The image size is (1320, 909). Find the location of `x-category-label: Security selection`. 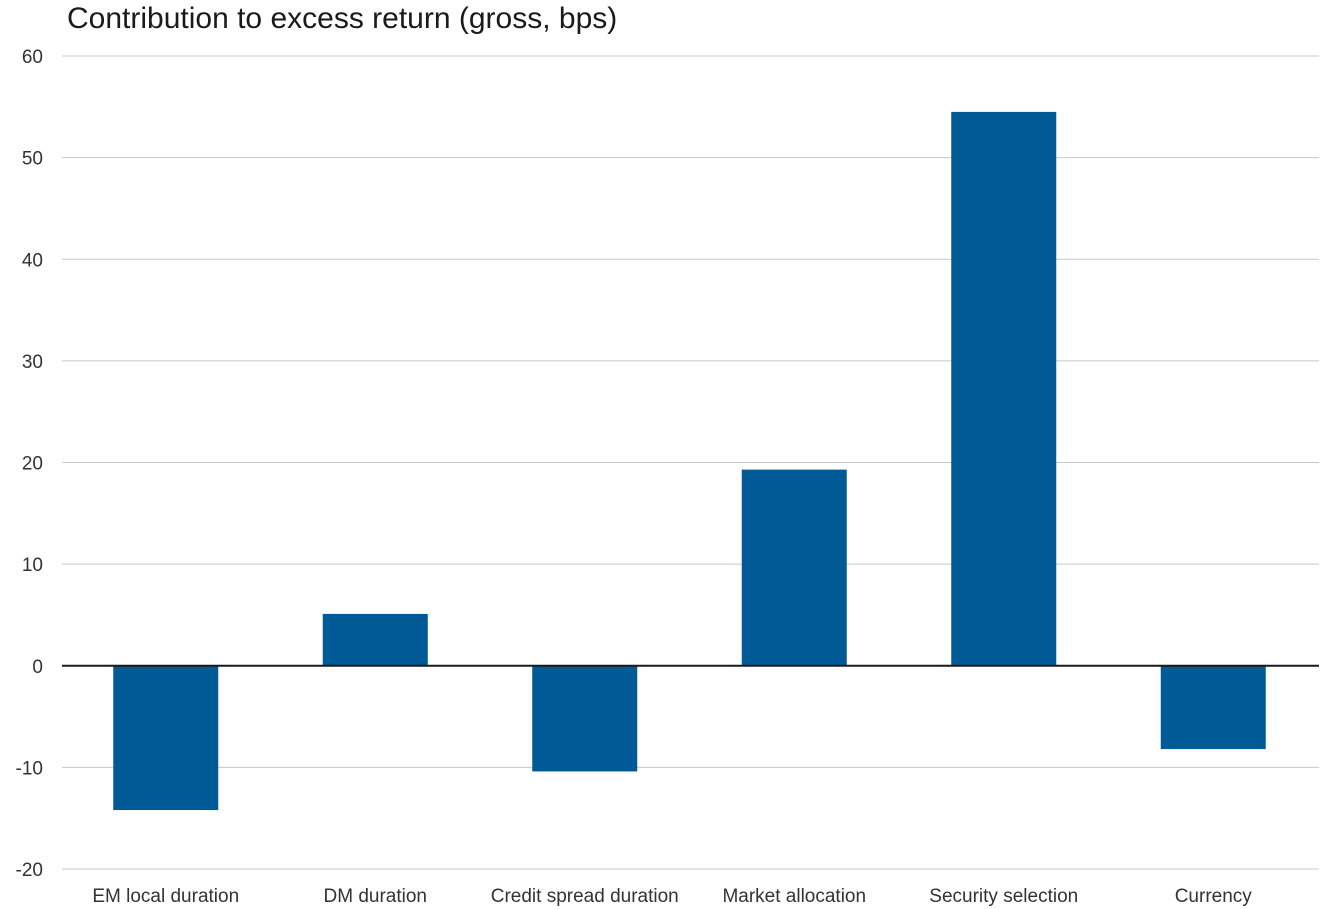

x-category-label: Security selection is located at coordinates (1003, 896).